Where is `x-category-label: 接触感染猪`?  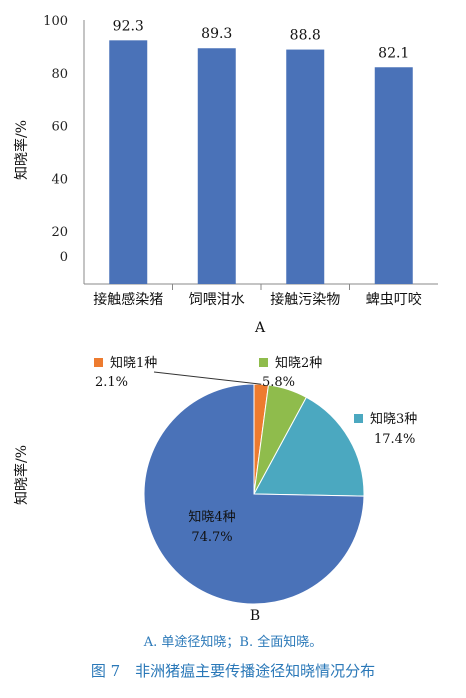 x-category-label: 接触感染猪 is located at coordinates (128, 299).